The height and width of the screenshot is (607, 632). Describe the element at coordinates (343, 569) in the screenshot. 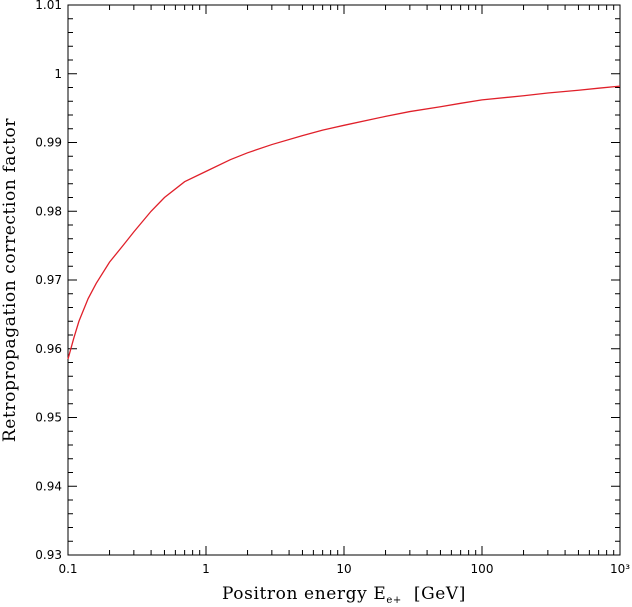

I see `x-tick-label: 10` at that location.